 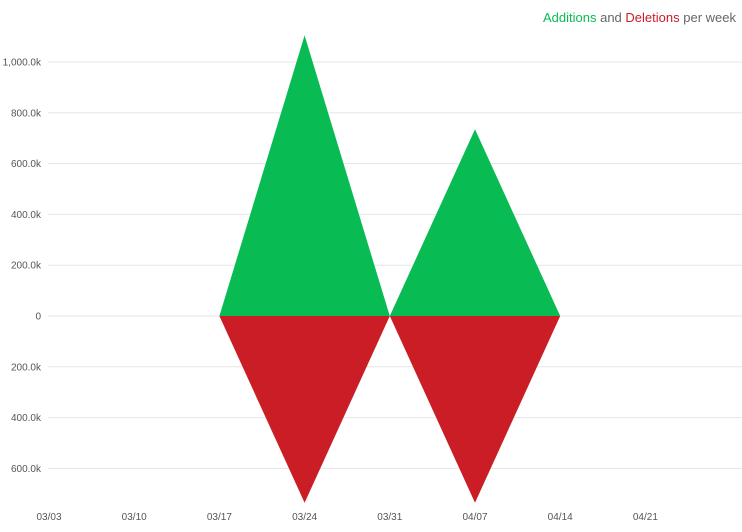 I want to click on x-tick-label: 03/31, so click(x=389, y=517).